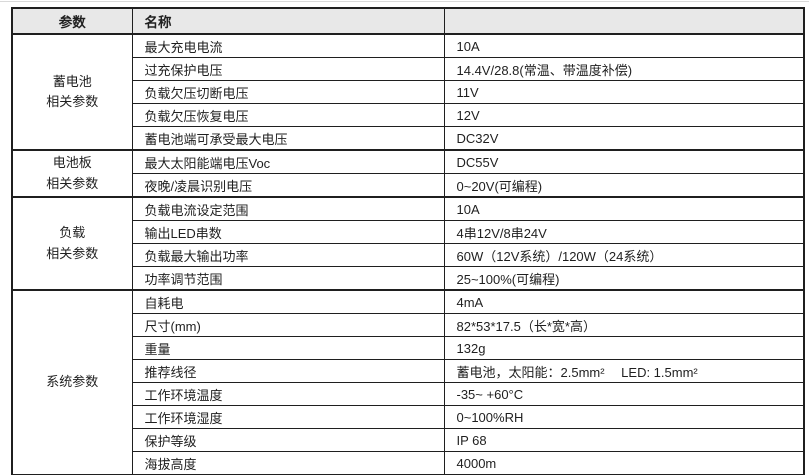 The height and width of the screenshot is (475, 809). I want to click on param-value-cell: 蓄电池，太阳能：2.5mm² LED: 1.5mm², so click(624, 371).